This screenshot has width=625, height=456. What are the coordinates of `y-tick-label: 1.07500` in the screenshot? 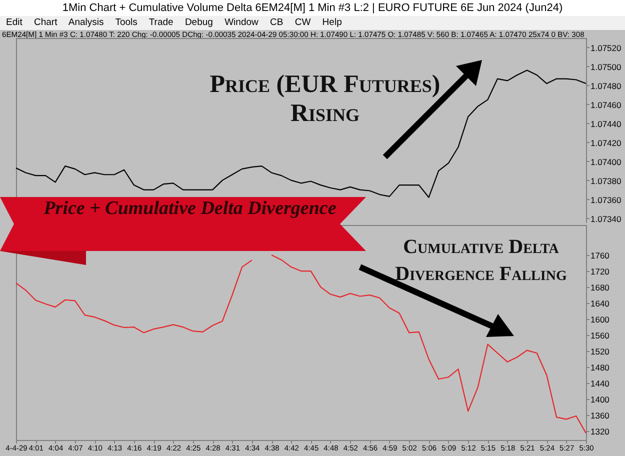 It's located at (606, 67).